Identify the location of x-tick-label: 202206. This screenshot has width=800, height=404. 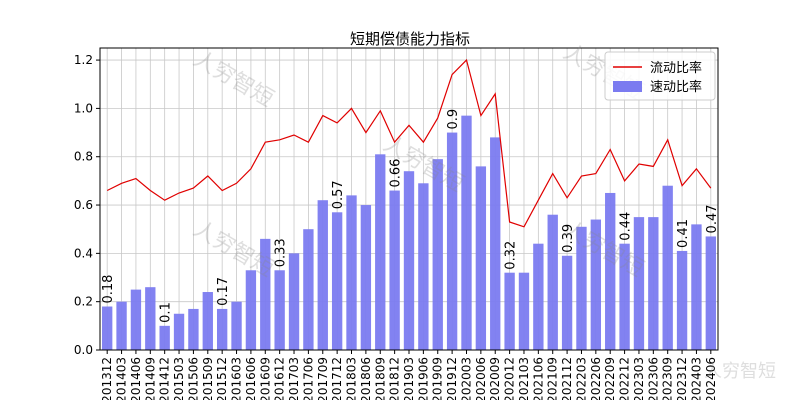
(596, 378).